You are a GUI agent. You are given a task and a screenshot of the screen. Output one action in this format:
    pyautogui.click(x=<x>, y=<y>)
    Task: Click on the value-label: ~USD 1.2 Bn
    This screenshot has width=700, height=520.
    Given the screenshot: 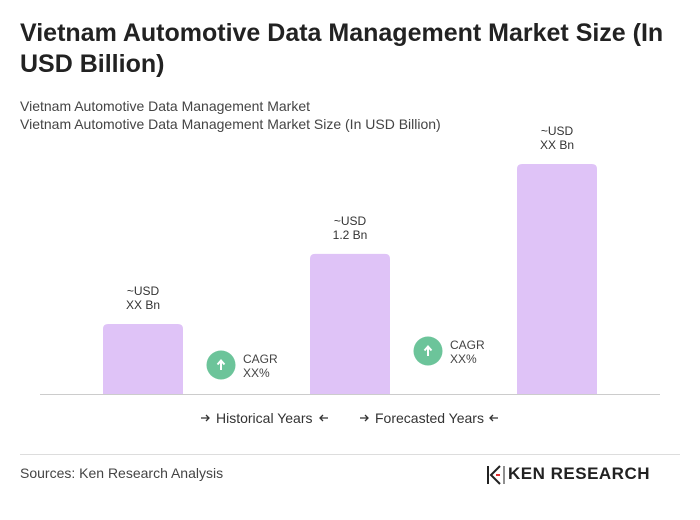 What is the action you would take?
    pyautogui.click(x=350, y=227)
    